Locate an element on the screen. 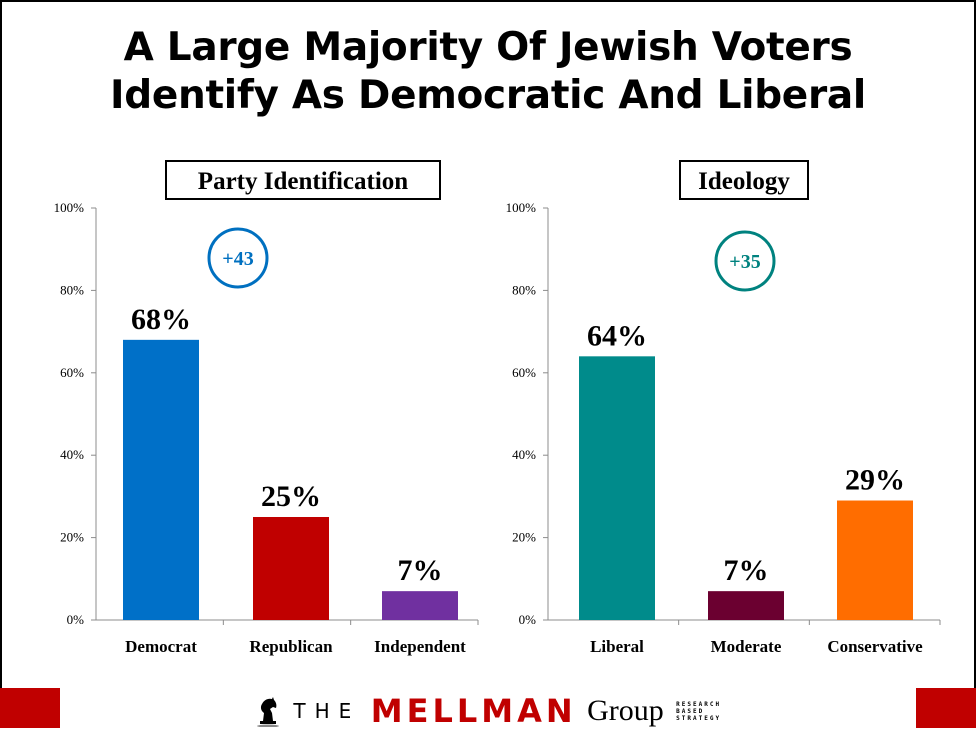 This screenshot has height=730, width=976. party-y-tick-label: 20% is located at coordinates (72, 537).